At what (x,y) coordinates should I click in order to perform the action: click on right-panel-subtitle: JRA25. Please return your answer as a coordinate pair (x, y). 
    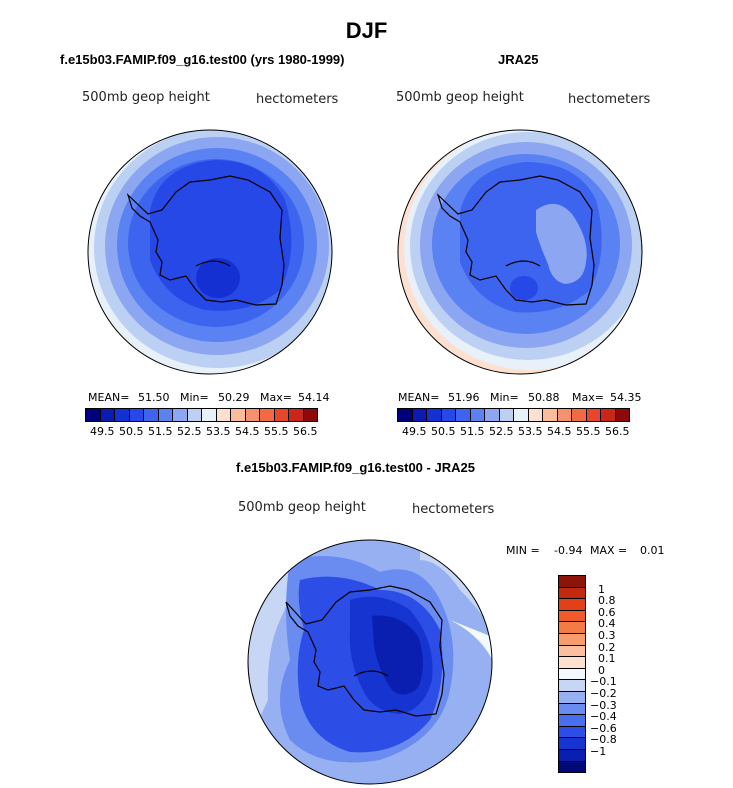
    Looking at the image, I should click on (518, 59).